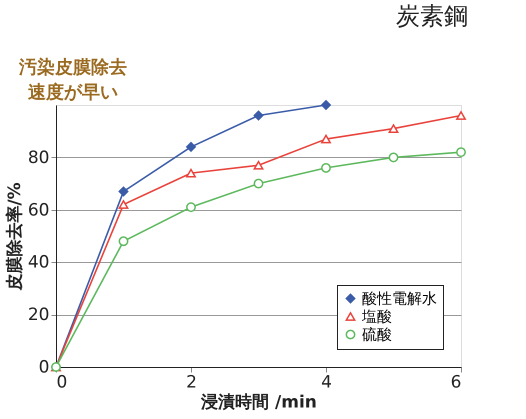 The width and height of the screenshot is (526, 419). I want to click on legend-label: 硫酸, so click(377, 335).